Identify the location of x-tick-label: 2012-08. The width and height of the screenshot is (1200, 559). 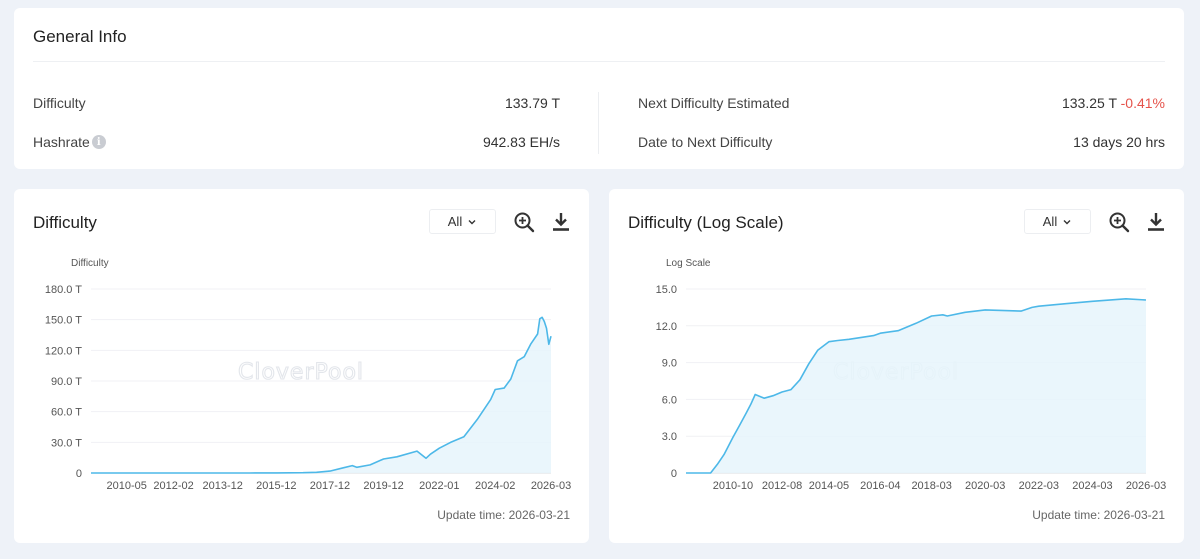
(782, 486).